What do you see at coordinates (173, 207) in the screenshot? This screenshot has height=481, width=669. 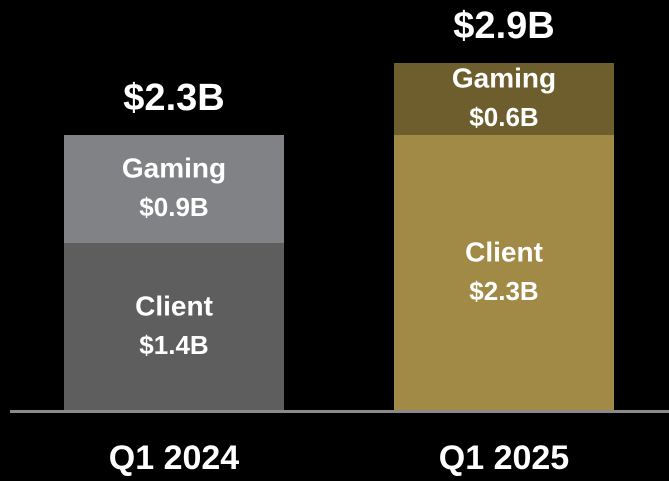 I see `segment-value: $0.9B` at bounding box center [173, 207].